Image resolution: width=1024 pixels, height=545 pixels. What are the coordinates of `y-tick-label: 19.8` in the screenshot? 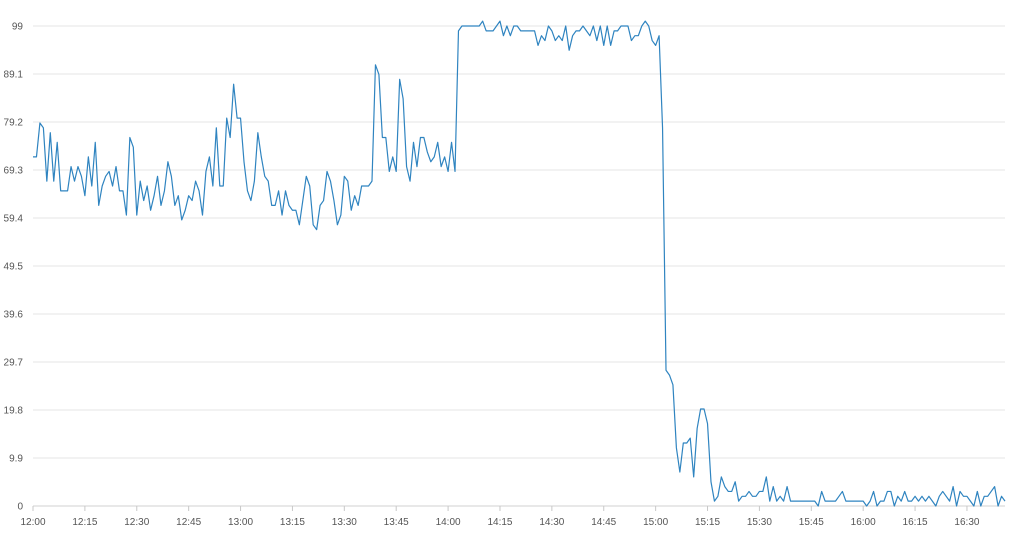 It's located at (14, 411).